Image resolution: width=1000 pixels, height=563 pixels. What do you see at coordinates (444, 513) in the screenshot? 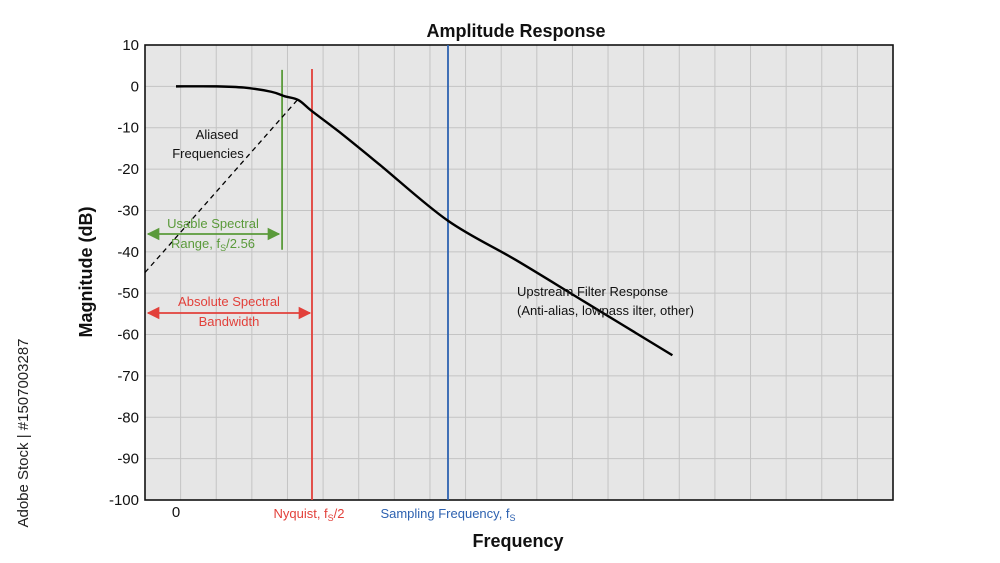
I see `x-tick-sampling-main: Sampling Frequency, f` at bounding box center [444, 513].